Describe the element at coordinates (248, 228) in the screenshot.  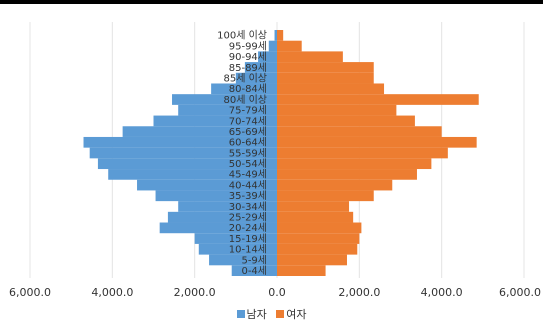
I see `age-label: 20-24세` at that location.